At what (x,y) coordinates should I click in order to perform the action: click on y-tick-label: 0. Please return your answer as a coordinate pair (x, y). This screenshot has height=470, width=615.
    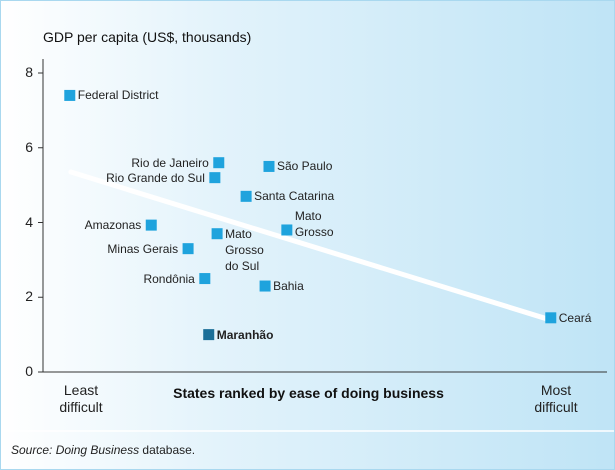
    Looking at the image, I should click on (29, 371).